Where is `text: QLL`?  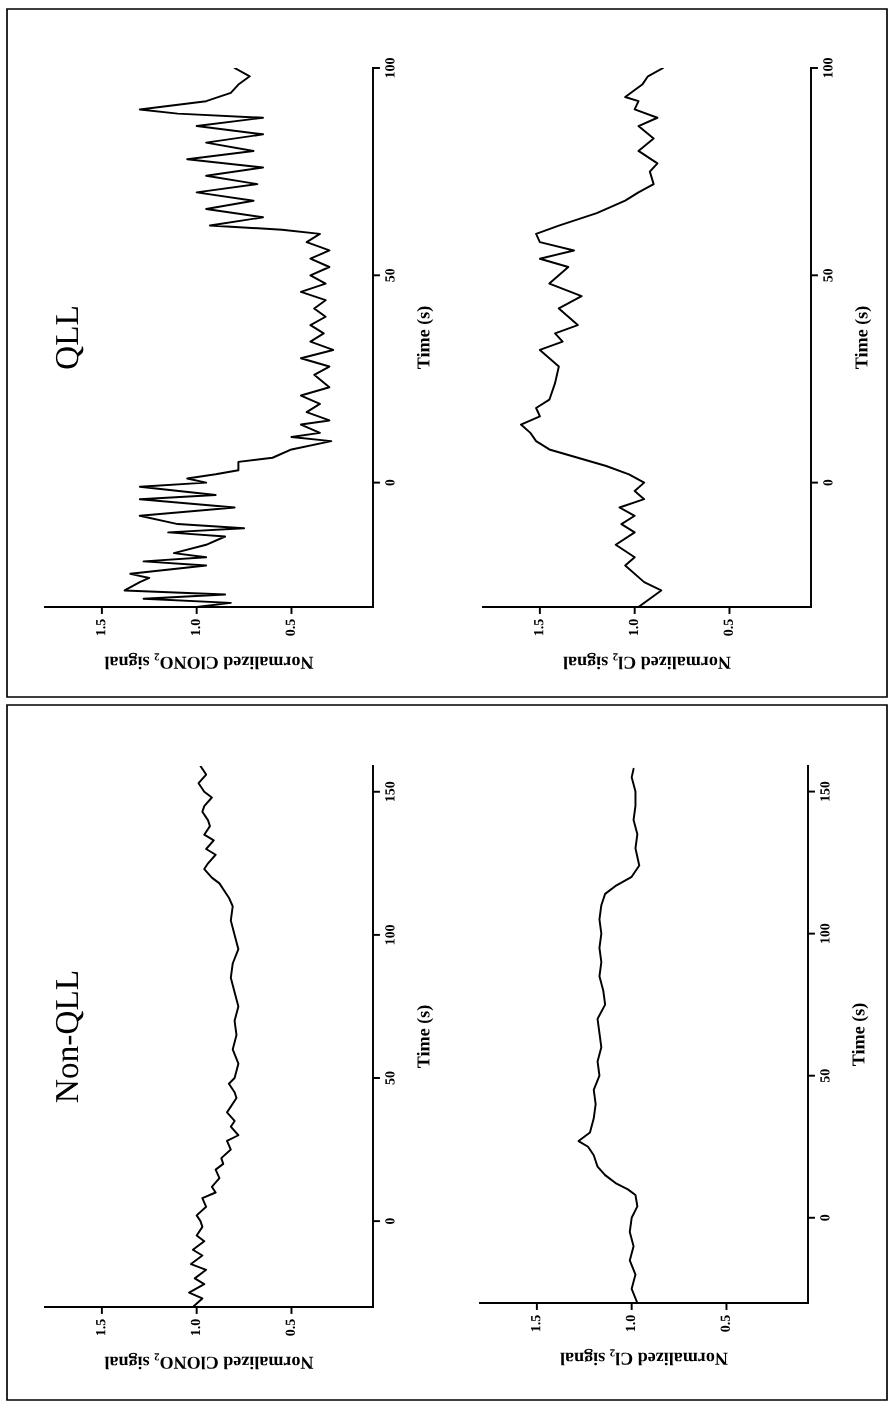 text: QLL is located at coordinates (69, 338).